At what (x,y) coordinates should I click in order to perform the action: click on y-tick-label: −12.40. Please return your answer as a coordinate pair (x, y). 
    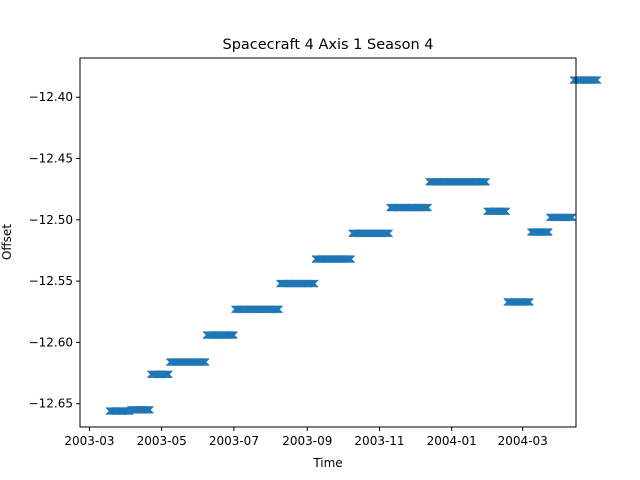
    Looking at the image, I should click on (51, 97).